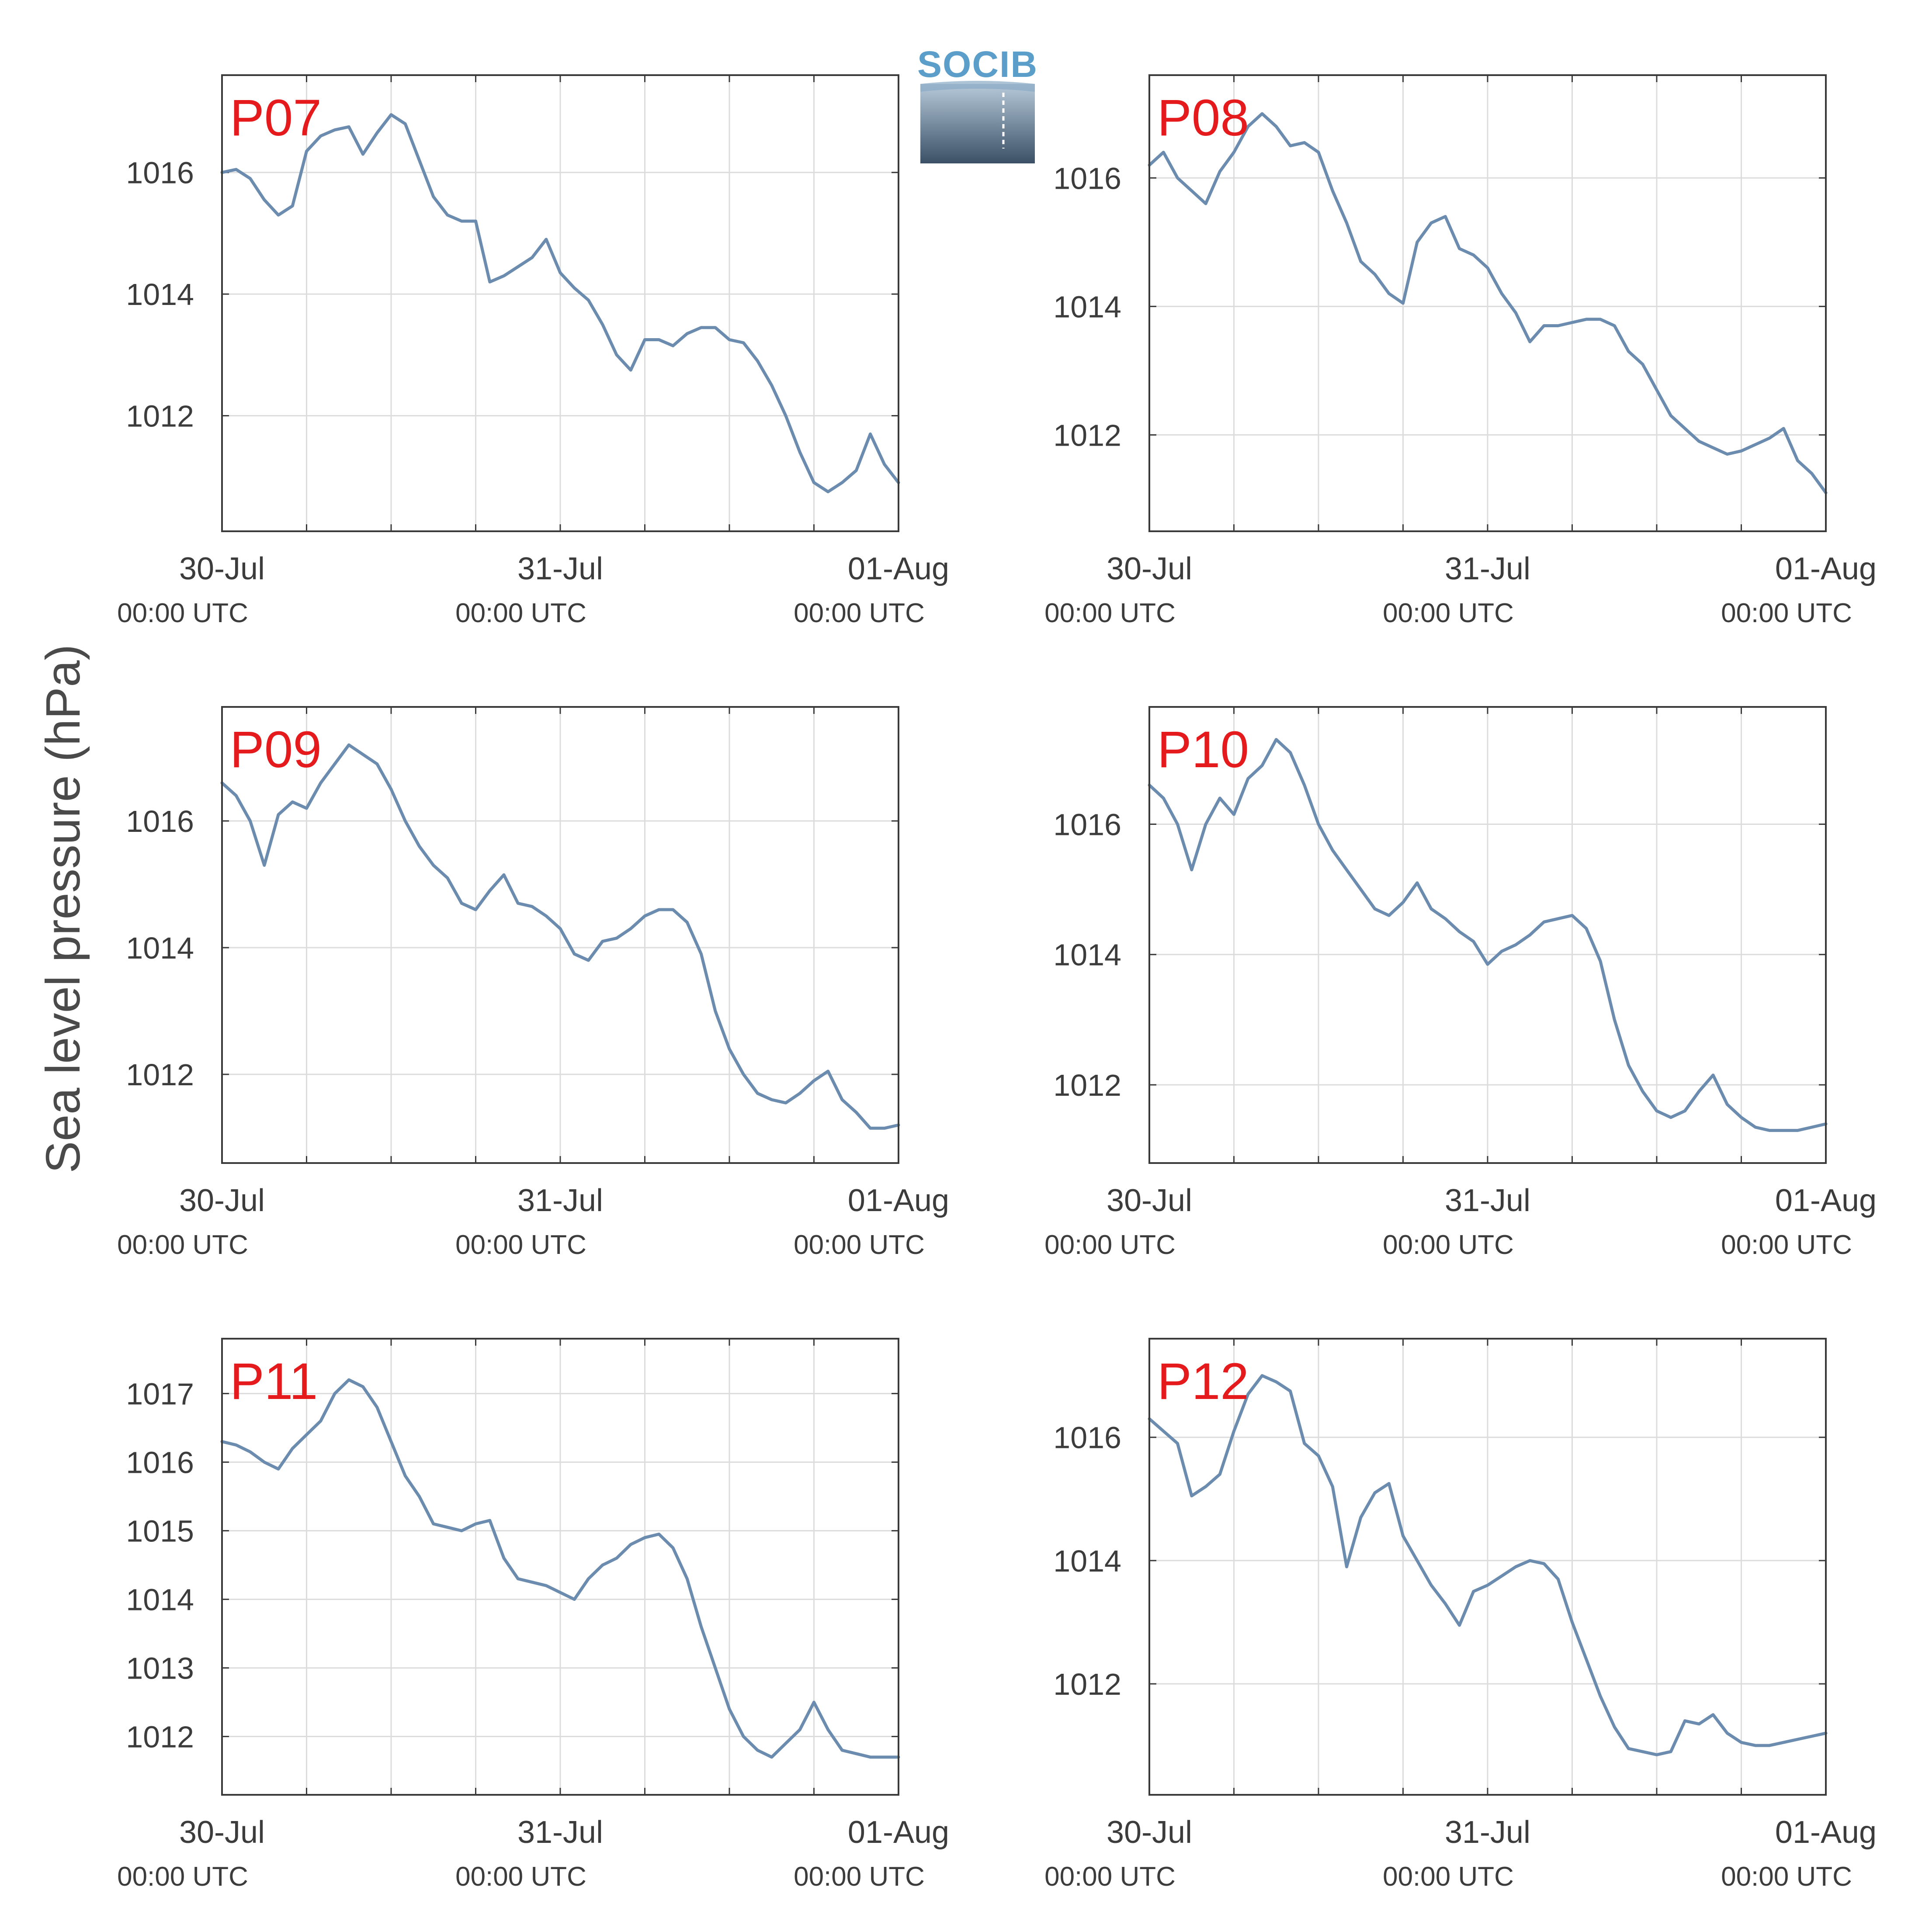 The height and width of the screenshot is (1932, 1915). What do you see at coordinates (222, 1200) in the screenshot?
I see `panel-p09-xtick-date: 30-Jul` at bounding box center [222, 1200].